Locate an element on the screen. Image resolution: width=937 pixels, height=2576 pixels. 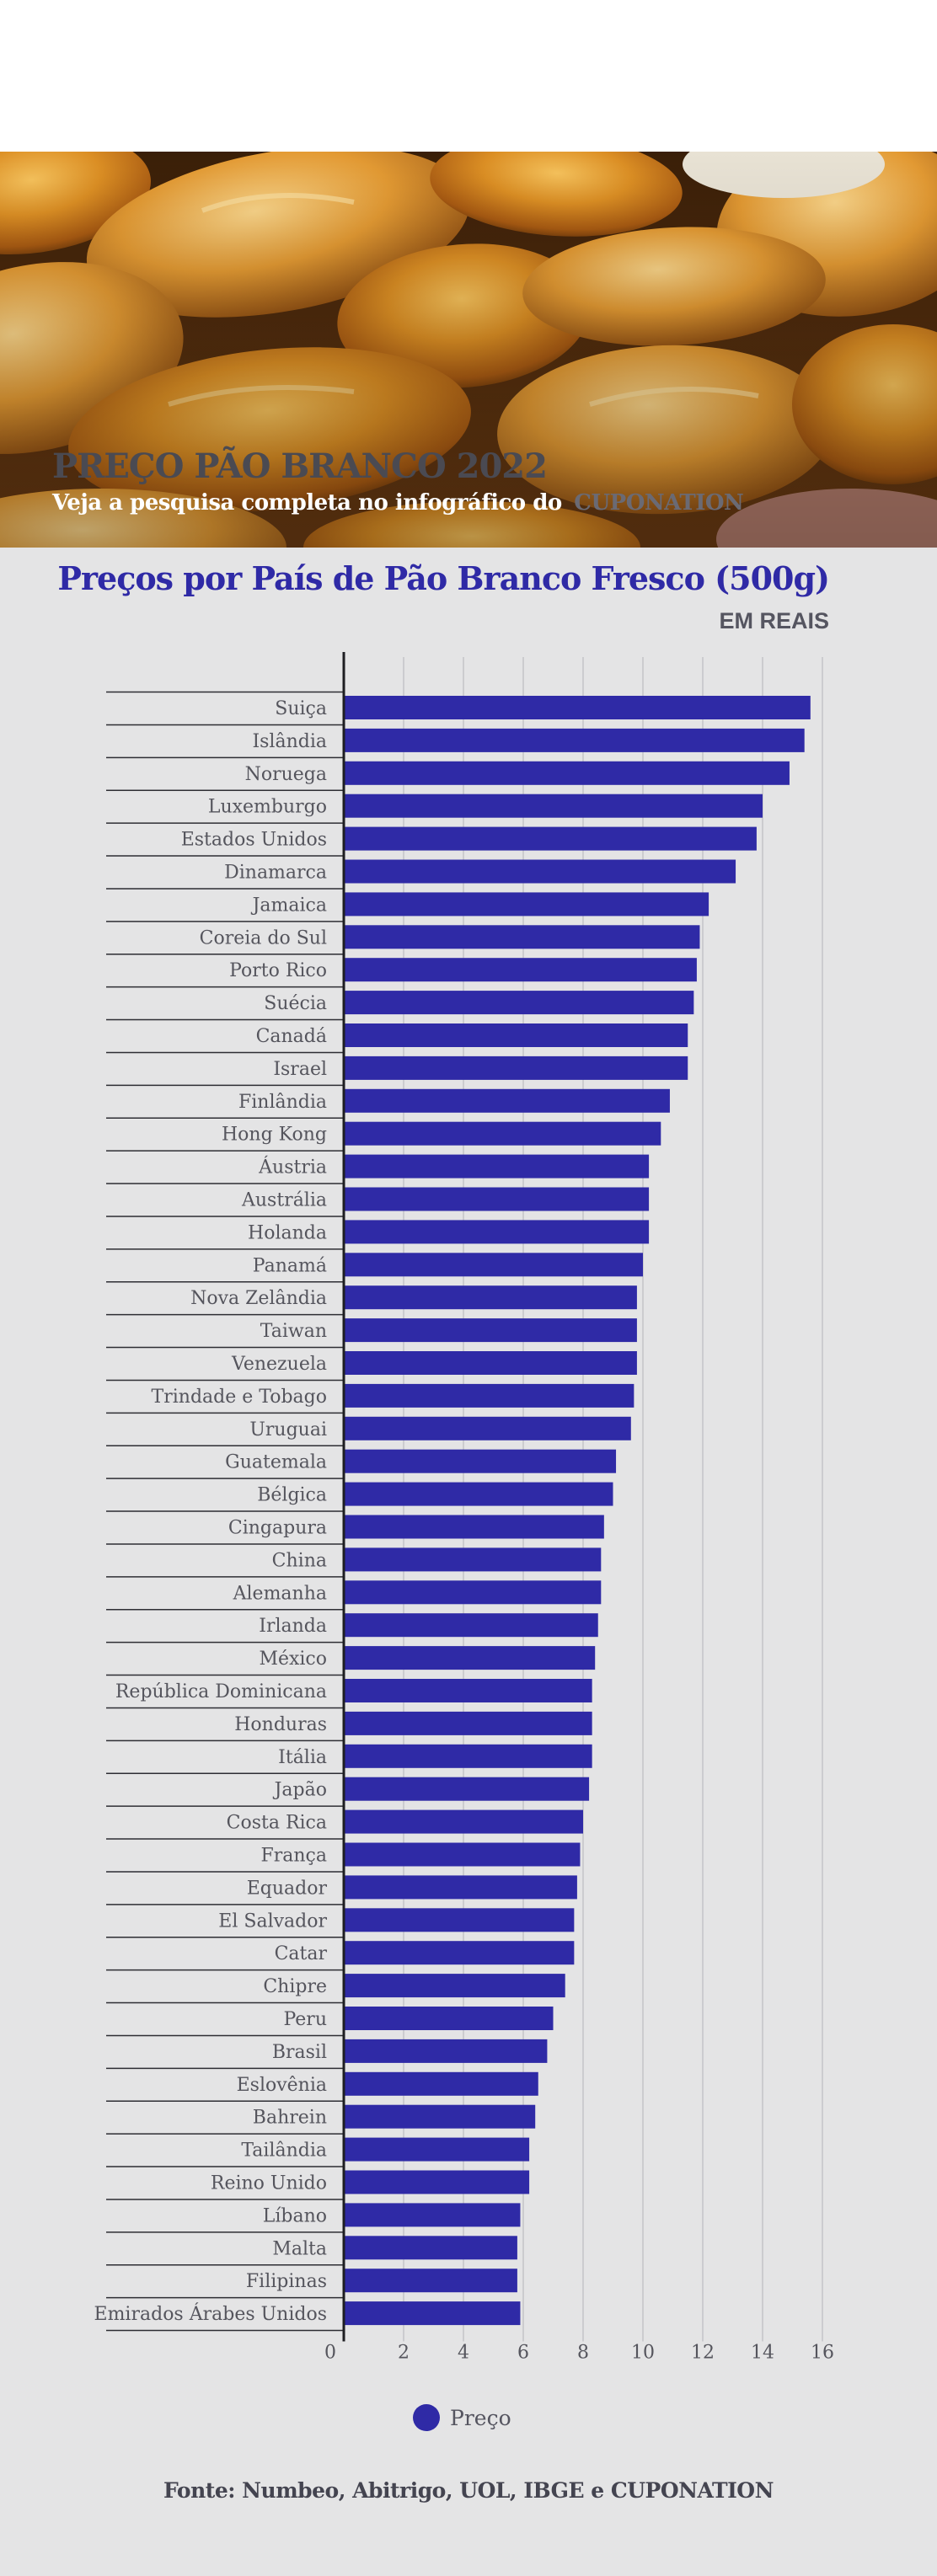
category-label: Panamá is located at coordinates (290, 1265).